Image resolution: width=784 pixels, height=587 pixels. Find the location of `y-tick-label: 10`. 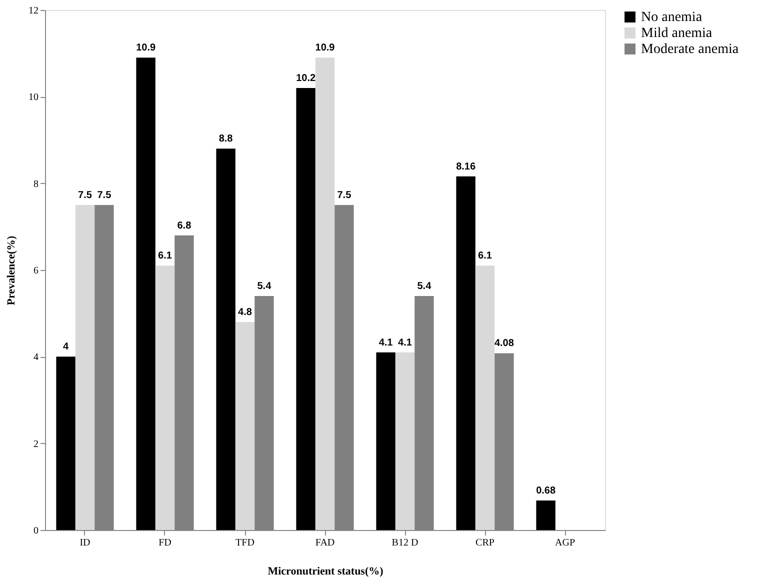

y-tick-label: 10 is located at coordinates (33, 98).